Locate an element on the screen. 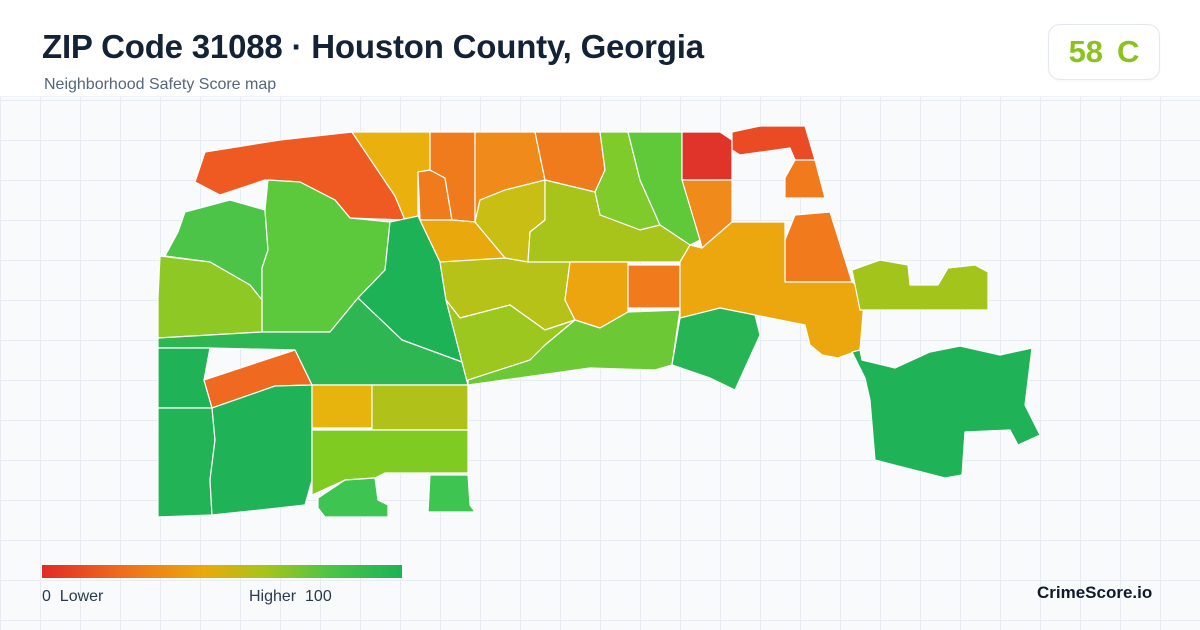  legend-low-label: Lower is located at coordinates (81, 596).